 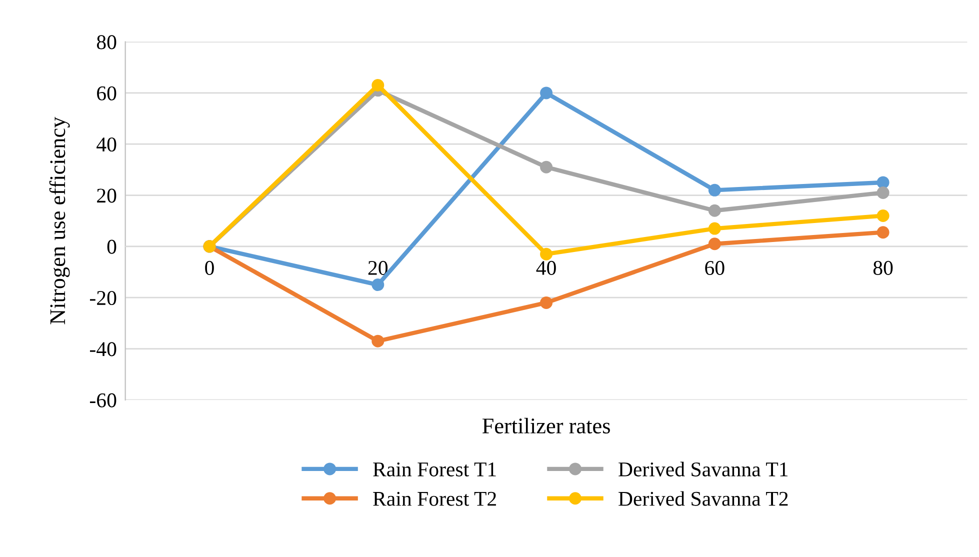 I want to click on legend-label: Rain Forest T1, so click(x=434, y=469).